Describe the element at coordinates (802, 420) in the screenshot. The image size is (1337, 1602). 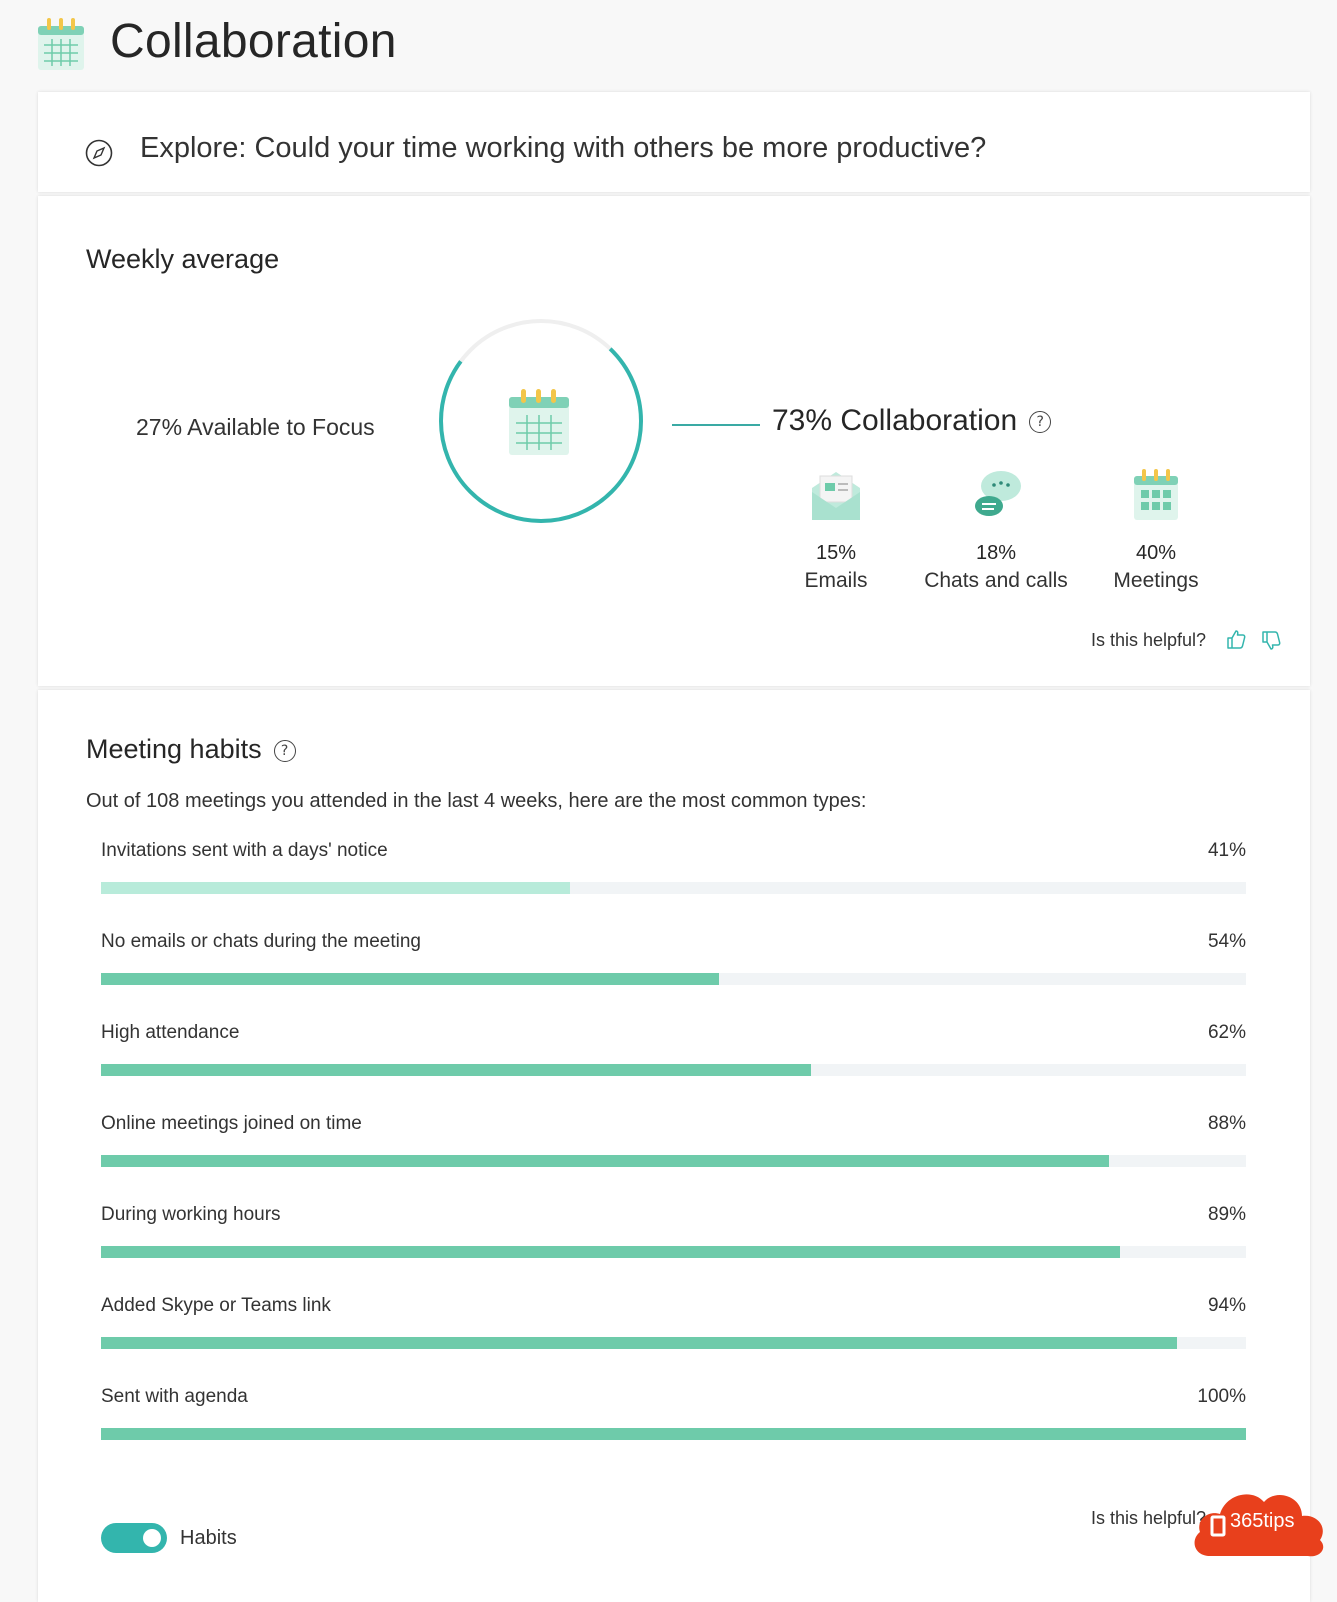
I see `collaboration-pct: 73%` at that location.